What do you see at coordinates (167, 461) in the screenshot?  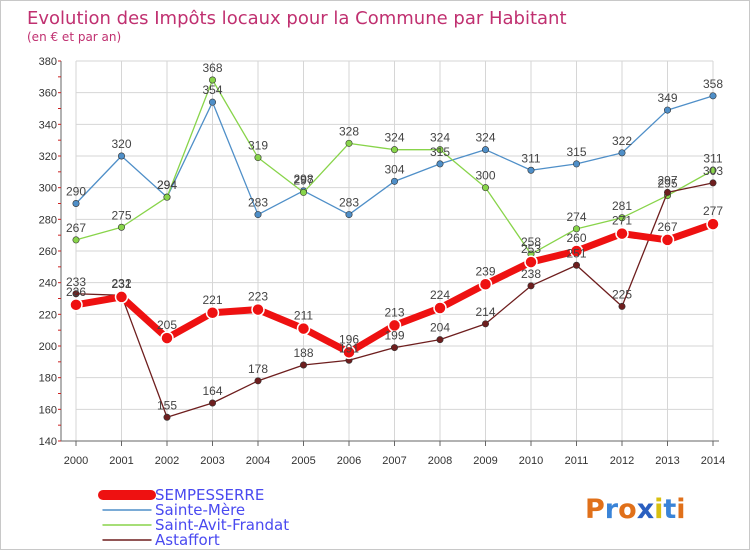 I see `x-tick-label: 2002` at bounding box center [167, 461].